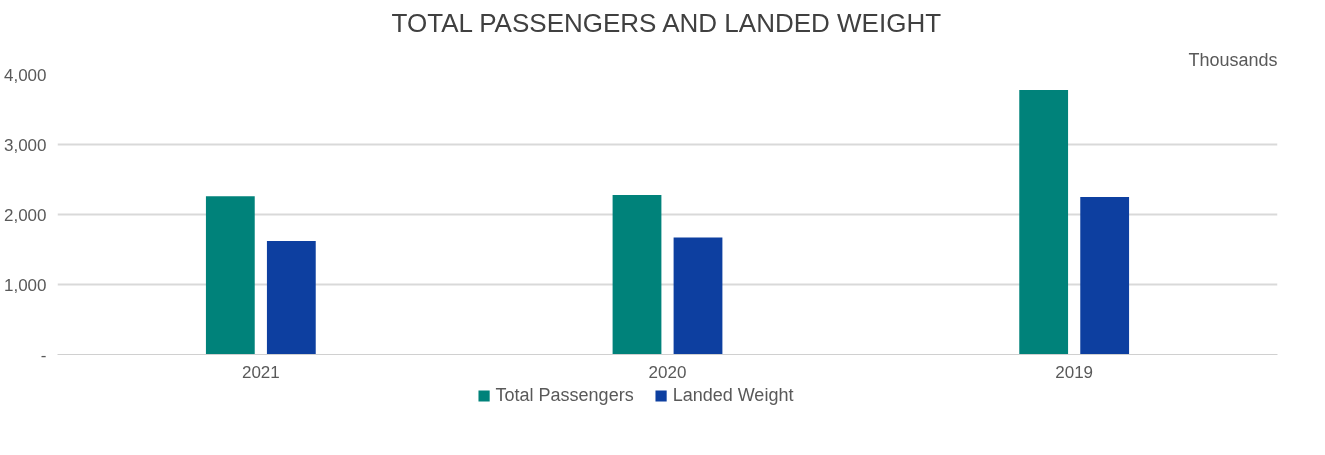 Image resolution: width=1325 pixels, height=455 pixels. I want to click on y-tick-label: -, so click(43, 355).